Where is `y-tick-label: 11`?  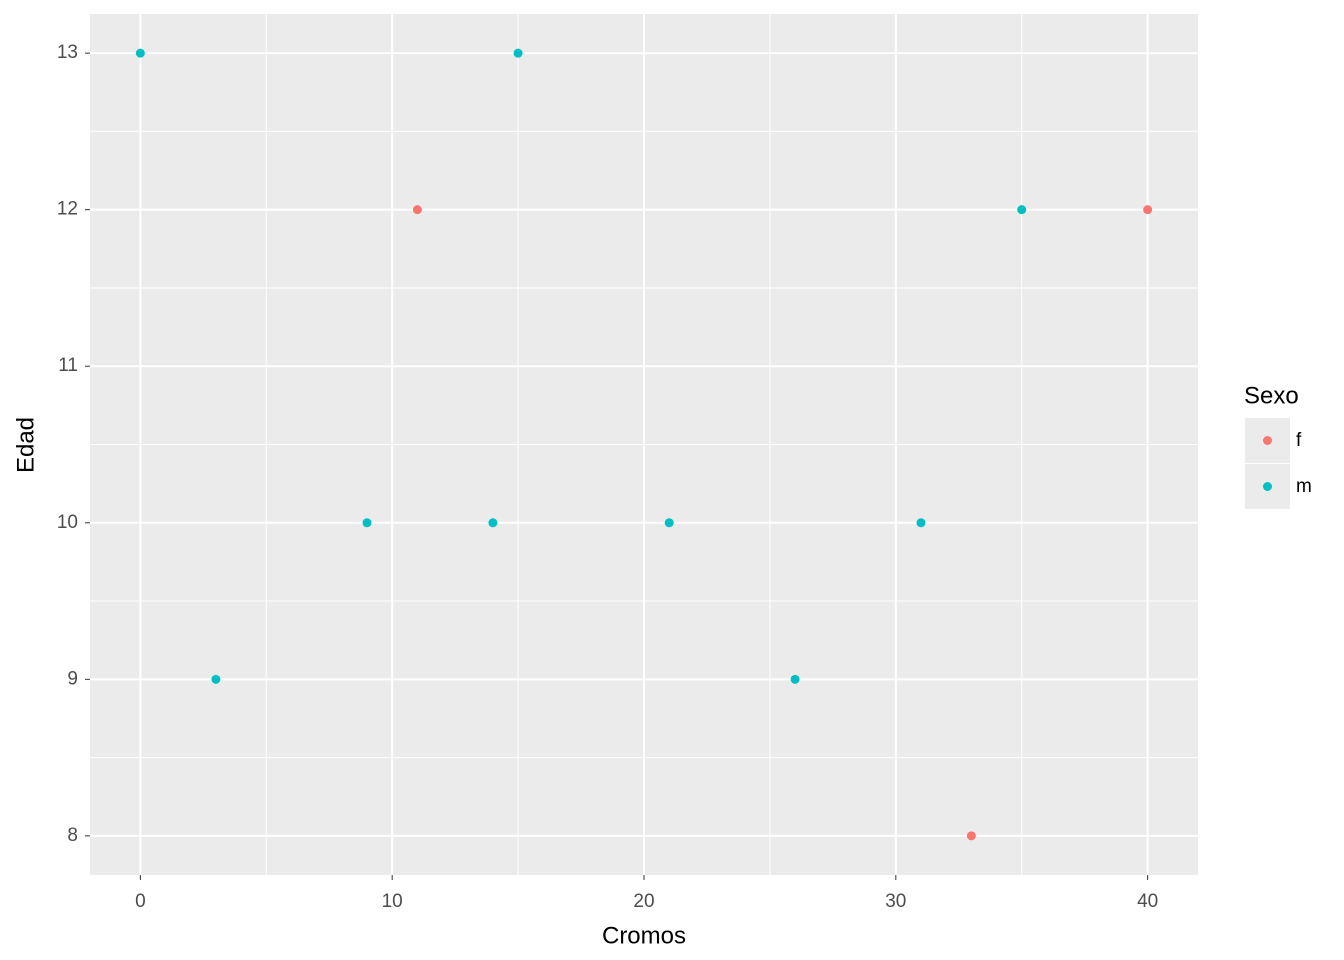
y-tick-label: 11 is located at coordinates (68, 365).